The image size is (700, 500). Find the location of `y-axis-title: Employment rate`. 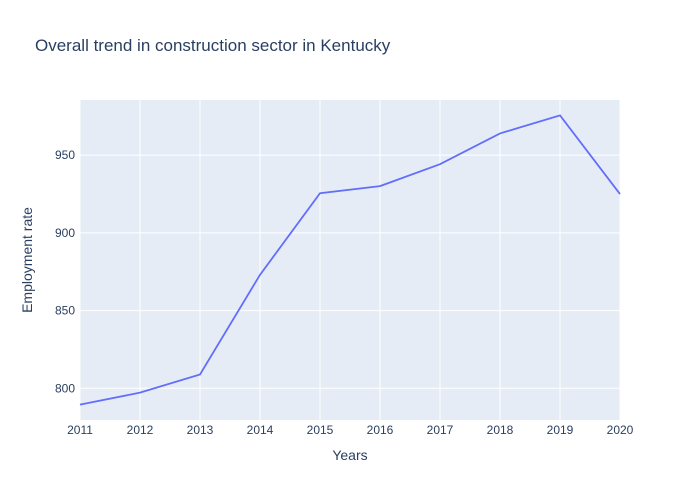

y-axis-title: Employment rate is located at coordinates (27, 260).